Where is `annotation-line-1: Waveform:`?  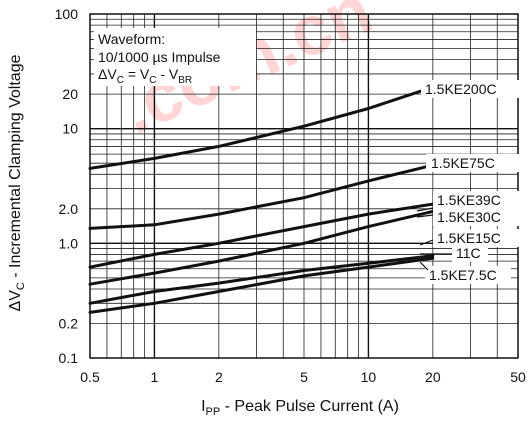 annotation-line-1: Waveform: is located at coordinates (131, 39).